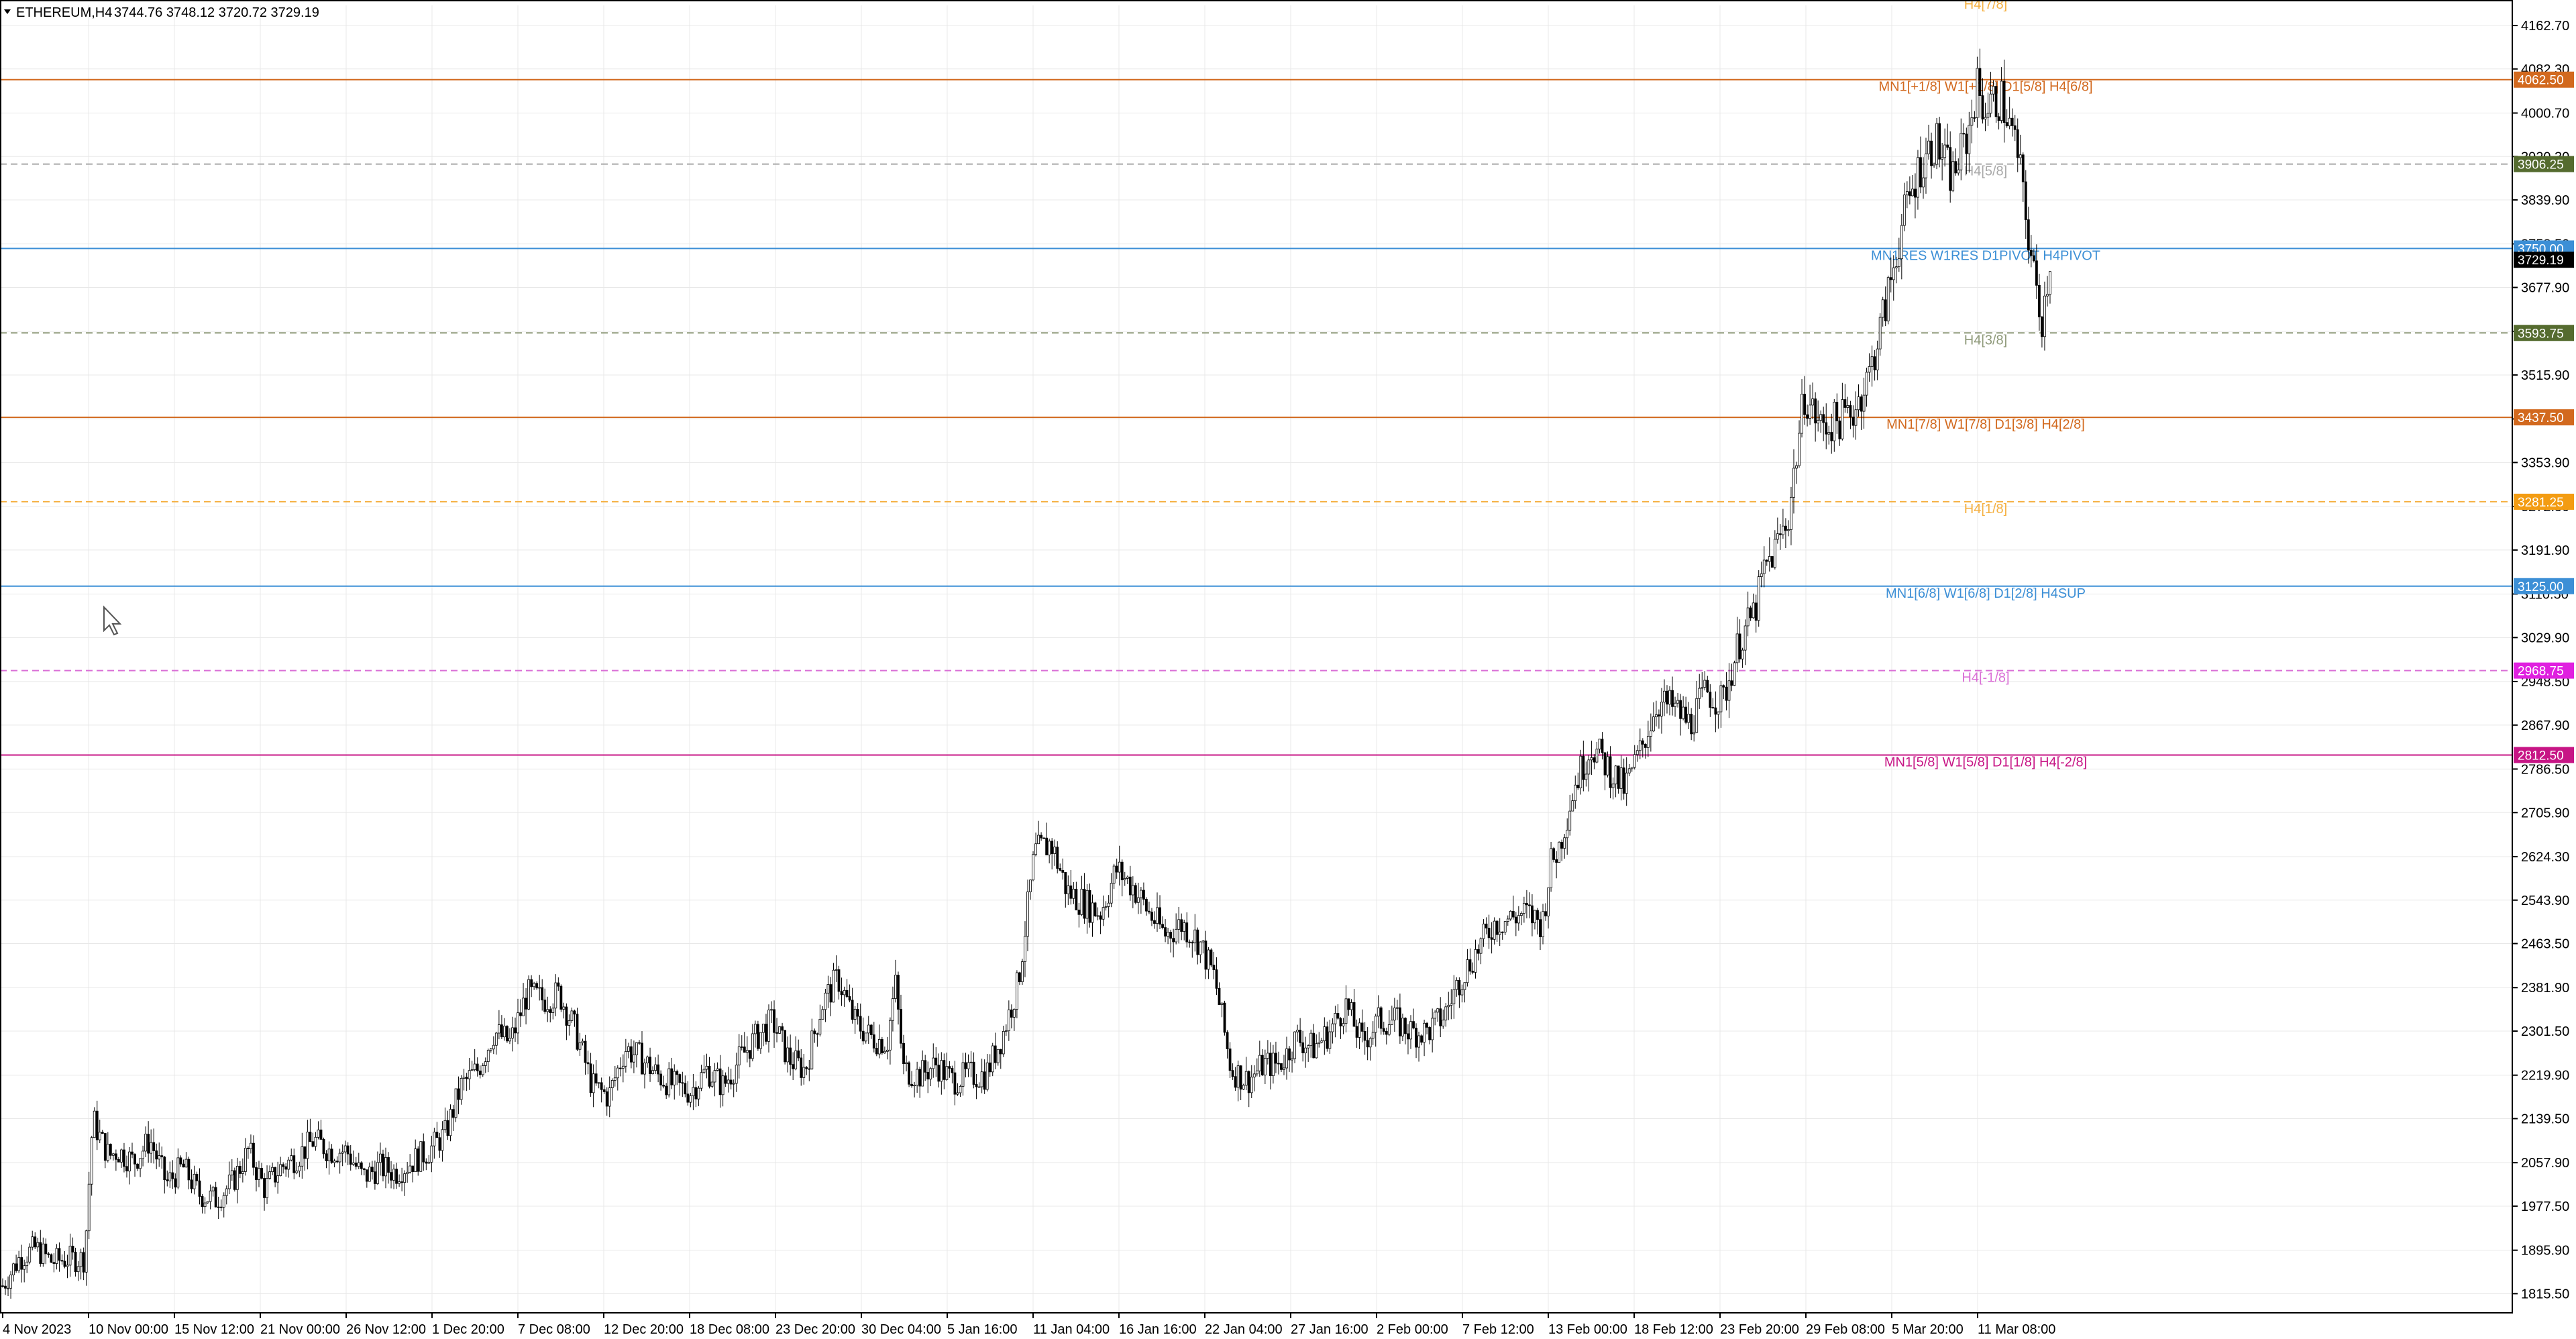 This screenshot has width=2576, height=1339. What do you see at coordinates (2545, 463) in the screenshot?
I see `y-tick-label: 3353.90` at bounding box center [2545, 463].